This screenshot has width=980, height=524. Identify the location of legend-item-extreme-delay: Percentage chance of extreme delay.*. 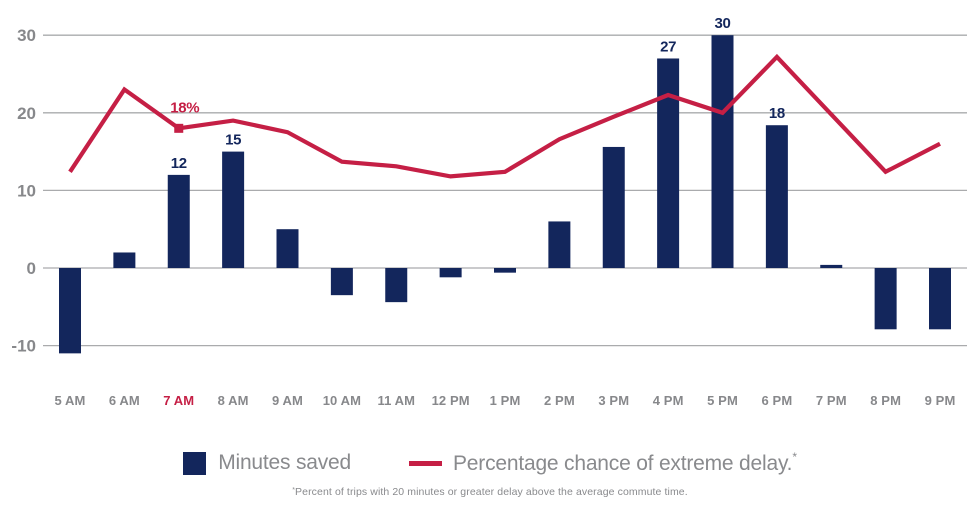
(603, 463).